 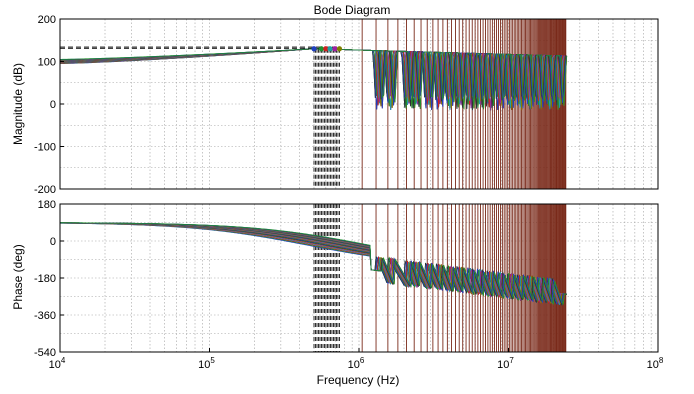 What do you see at coordinates (45, 316) in the screenshot?
I see `y-tick-label: -360` at bounding box center [45, 316].